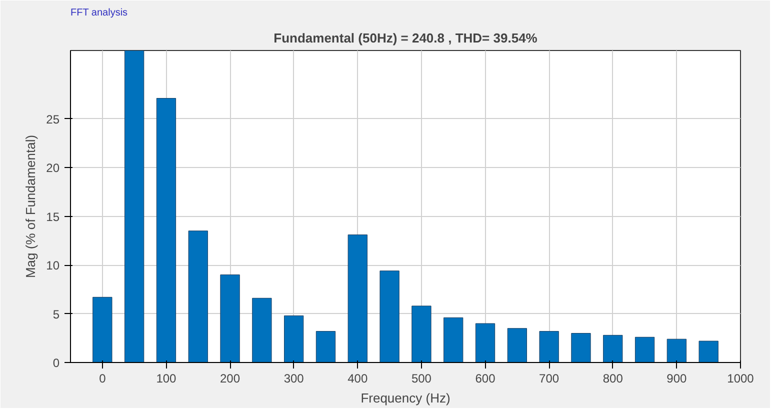  I want to click on x-tick-label: 1000, so click(740, 379).